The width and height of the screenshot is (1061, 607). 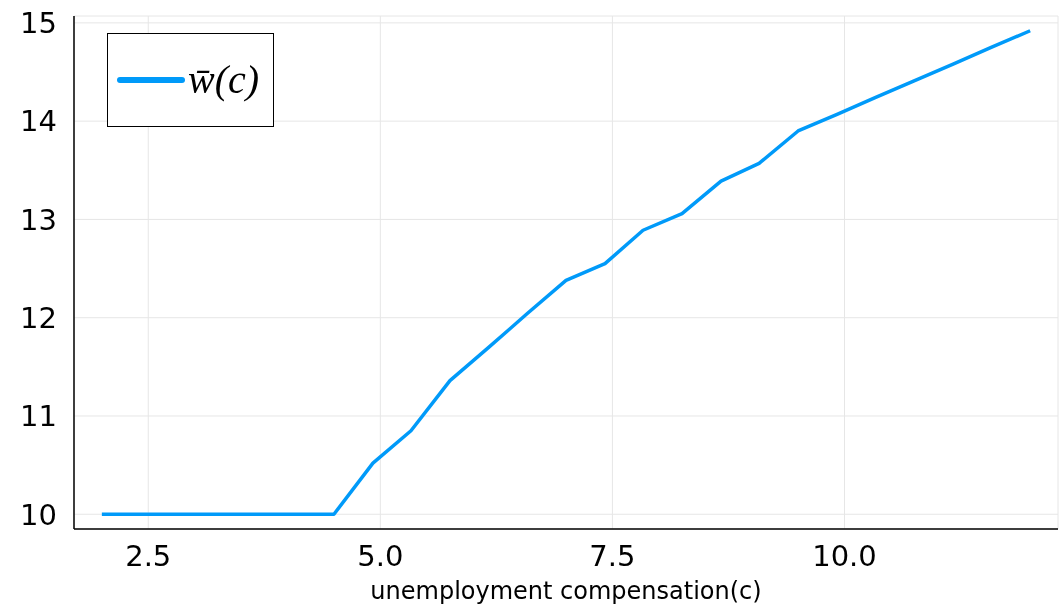 What do you see at coordinates (38, 416) in the screenshot?
I see `y-tick-label: 11` at bounding box center [38, 416].